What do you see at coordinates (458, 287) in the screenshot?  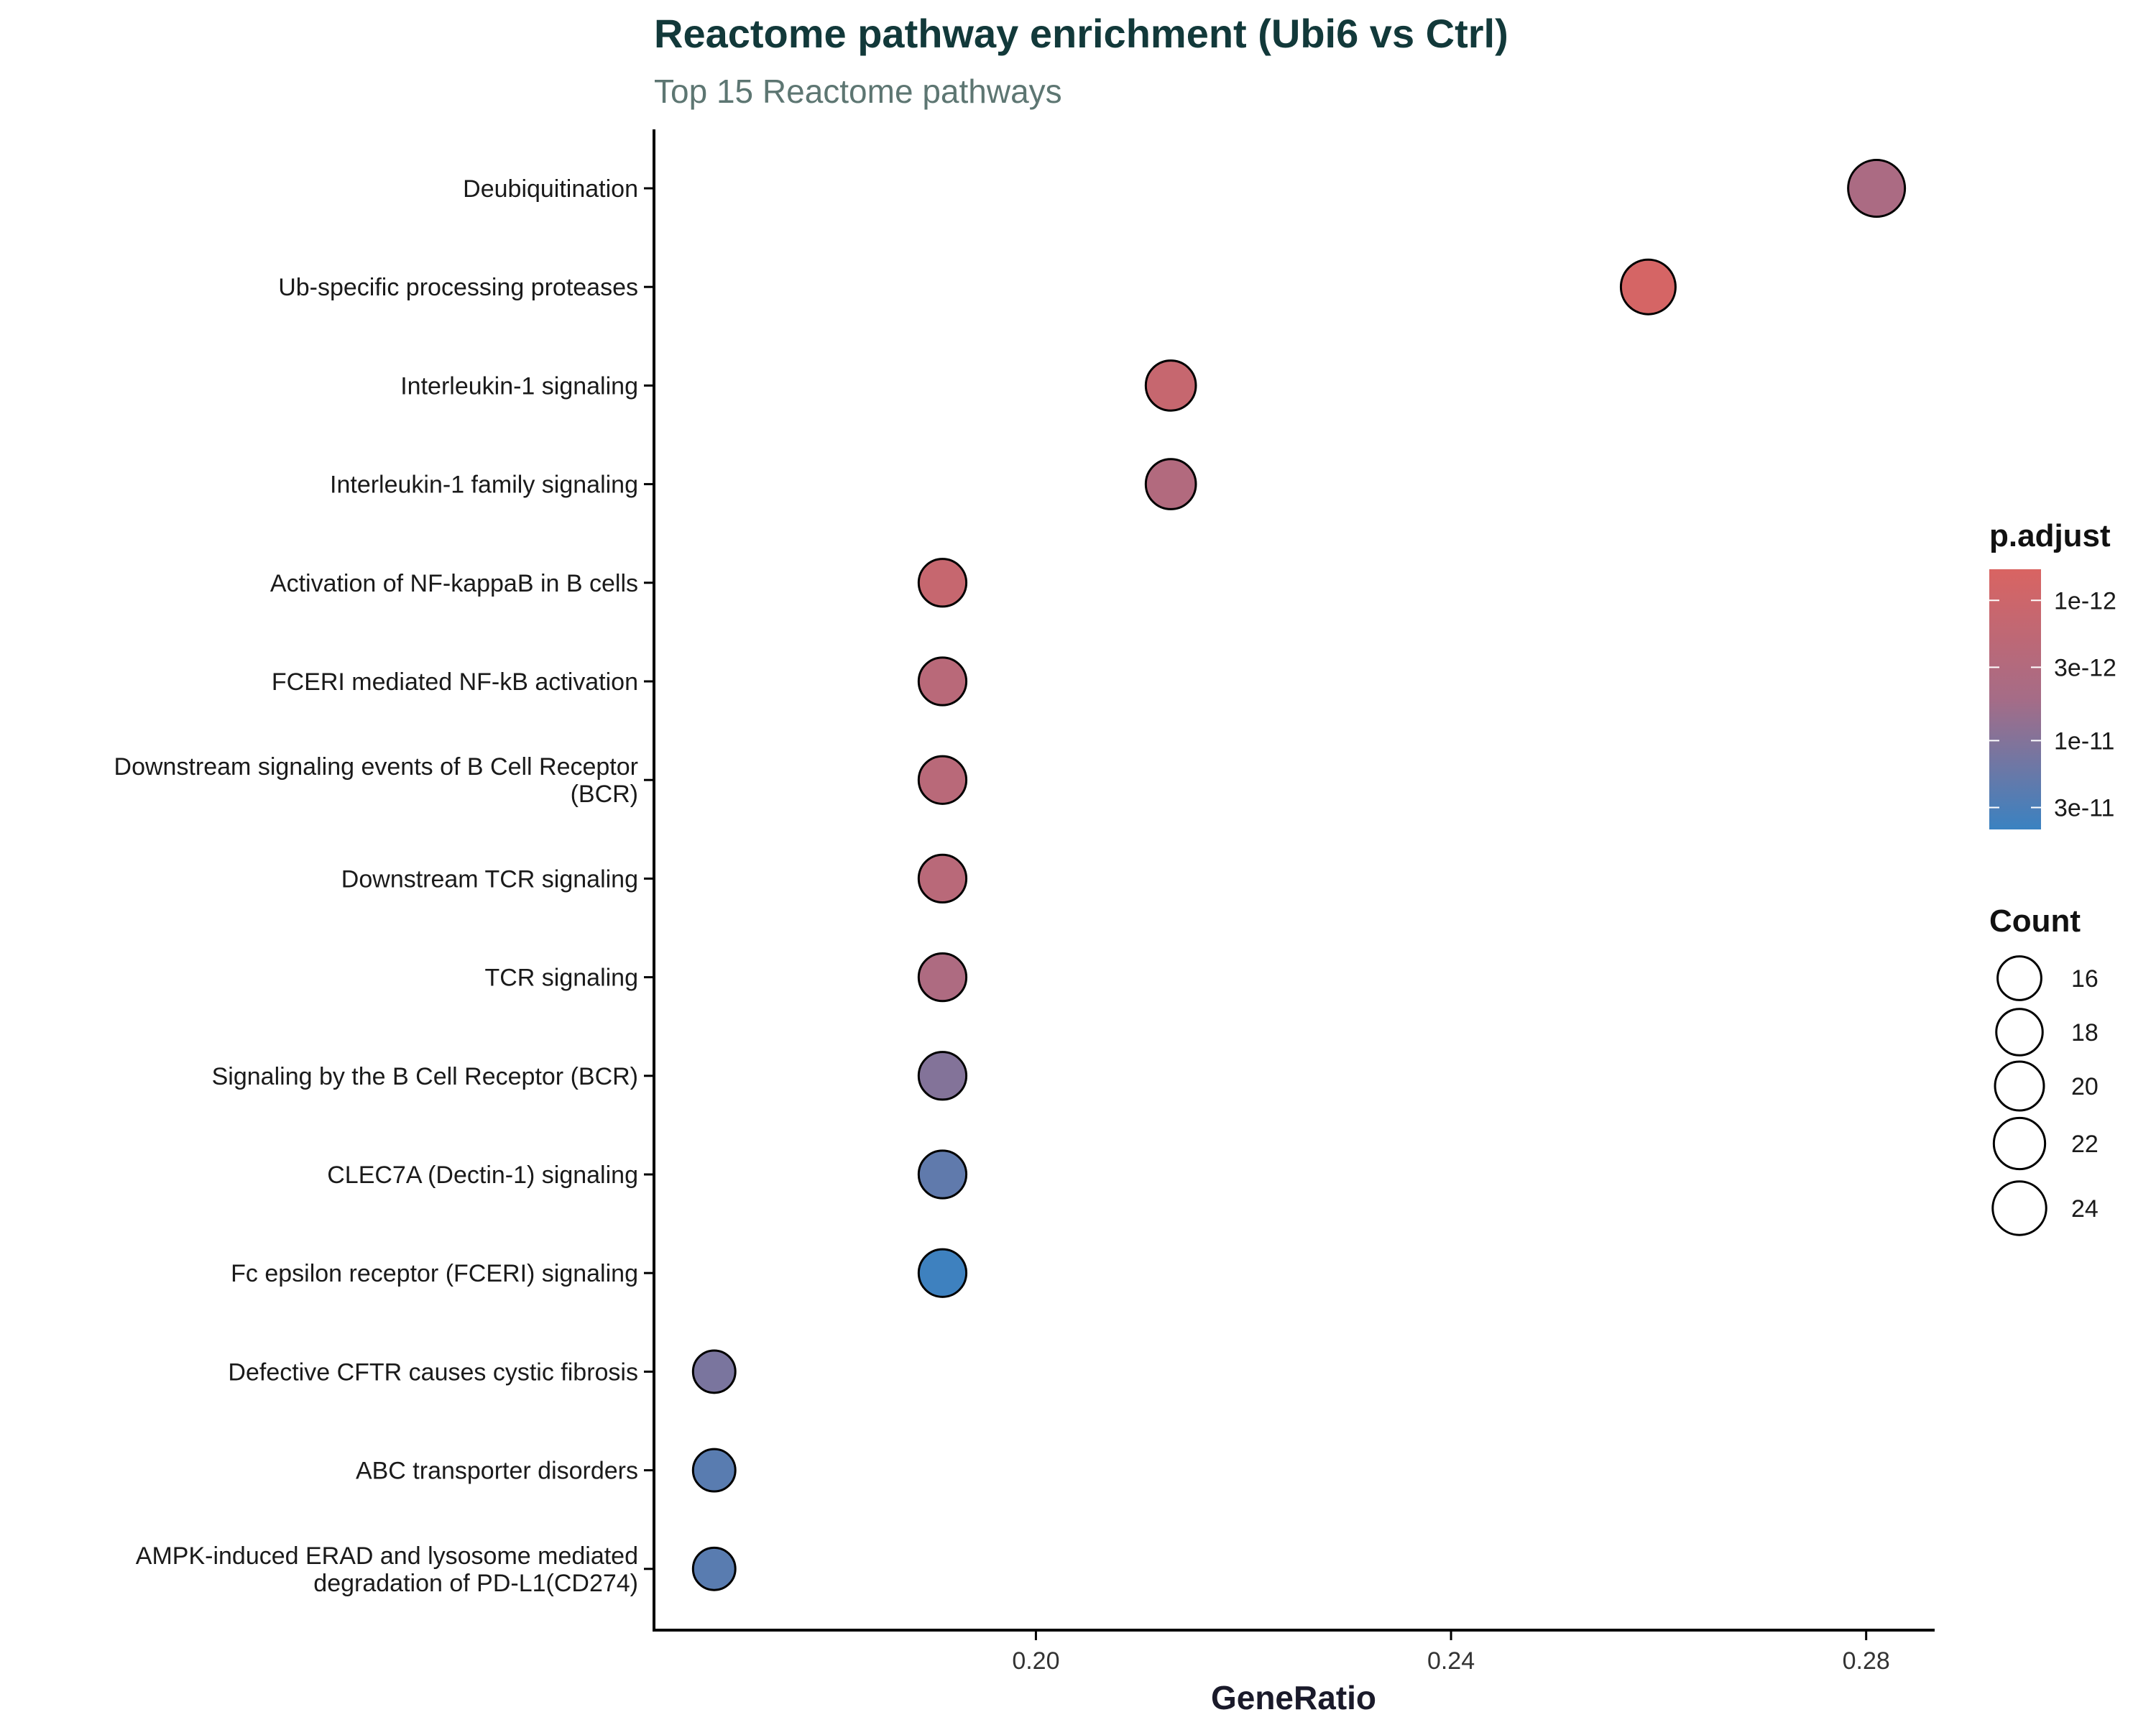 I see `y-tick-label: Ub-specific processing proteases` at bounding box center [458, 287].